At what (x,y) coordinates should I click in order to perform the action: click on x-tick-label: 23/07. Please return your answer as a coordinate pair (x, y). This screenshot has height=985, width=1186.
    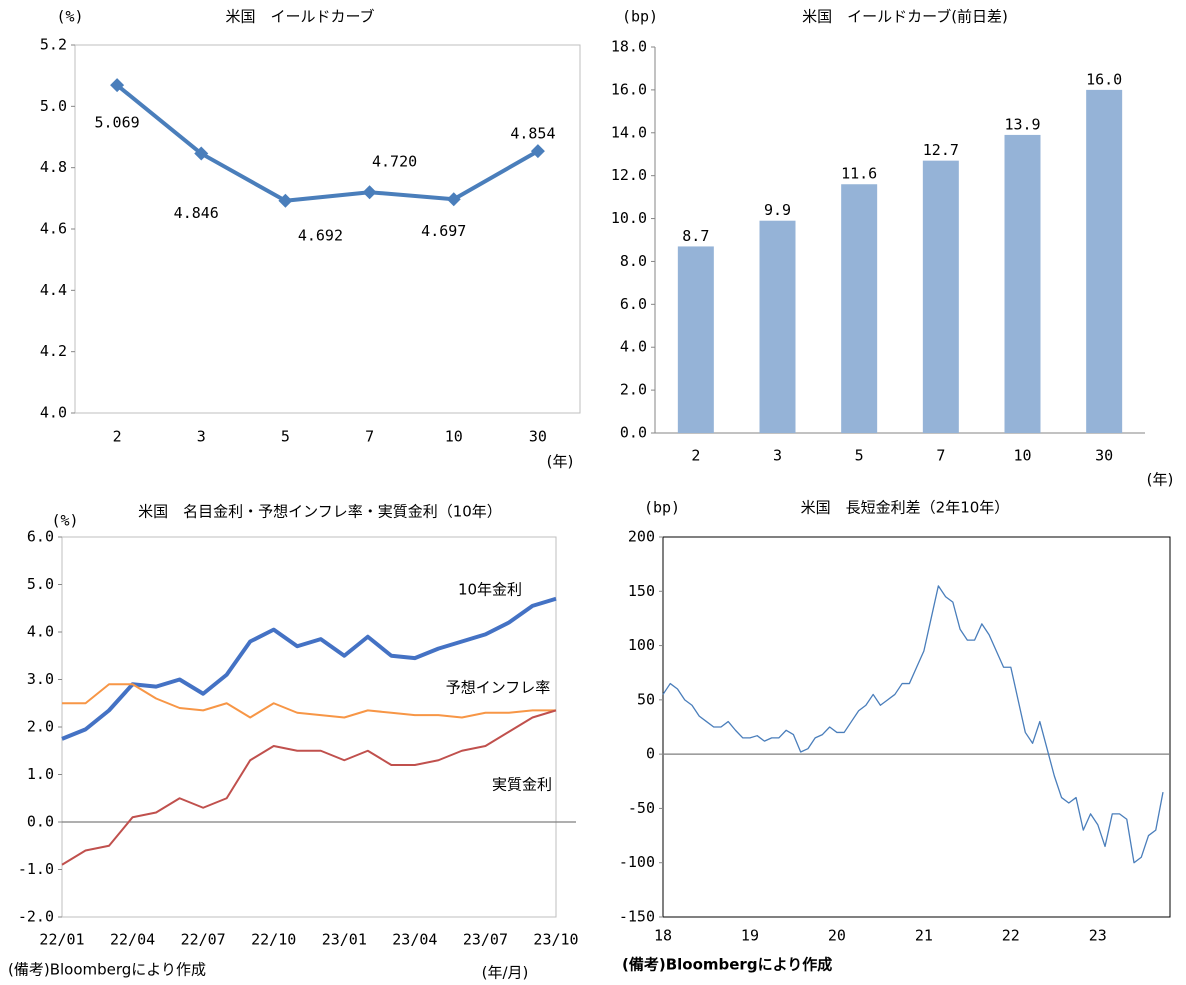
    Looking at the image, I should click on (485, 940).